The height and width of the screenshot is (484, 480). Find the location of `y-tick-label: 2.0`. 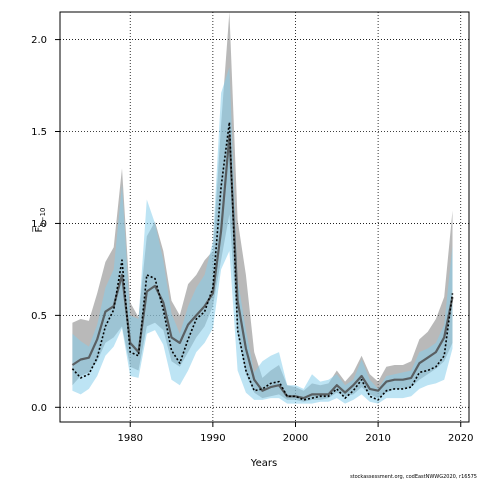

y-tick-label: 2.0 is located at coordinates (39, 40).